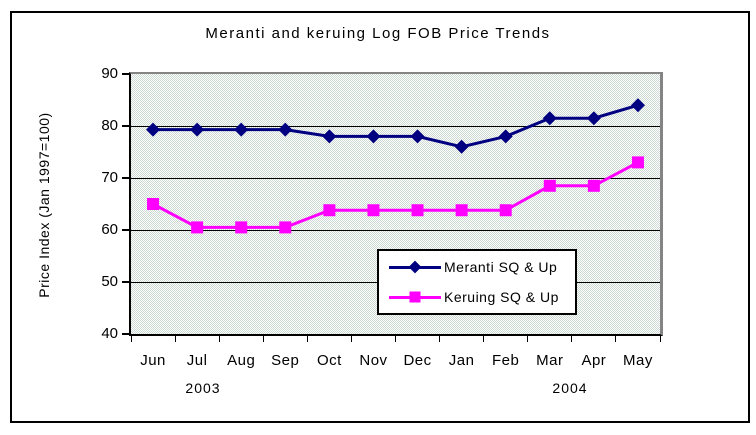 This screenshot has height=435, width=756. I want to click on x-tick-label-dec: Dec, so click(417, 360).